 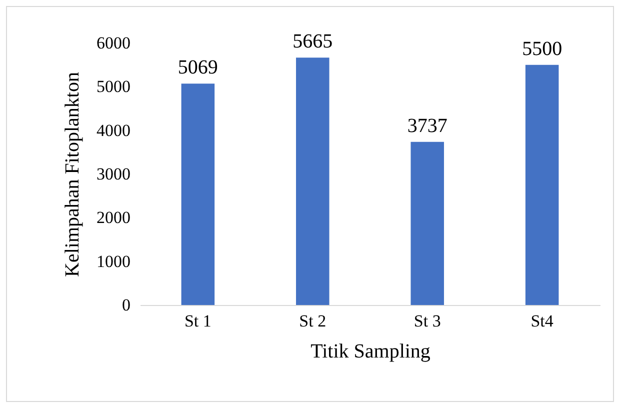 I want to click on data-label: 5665, so click(x=312, y=41).